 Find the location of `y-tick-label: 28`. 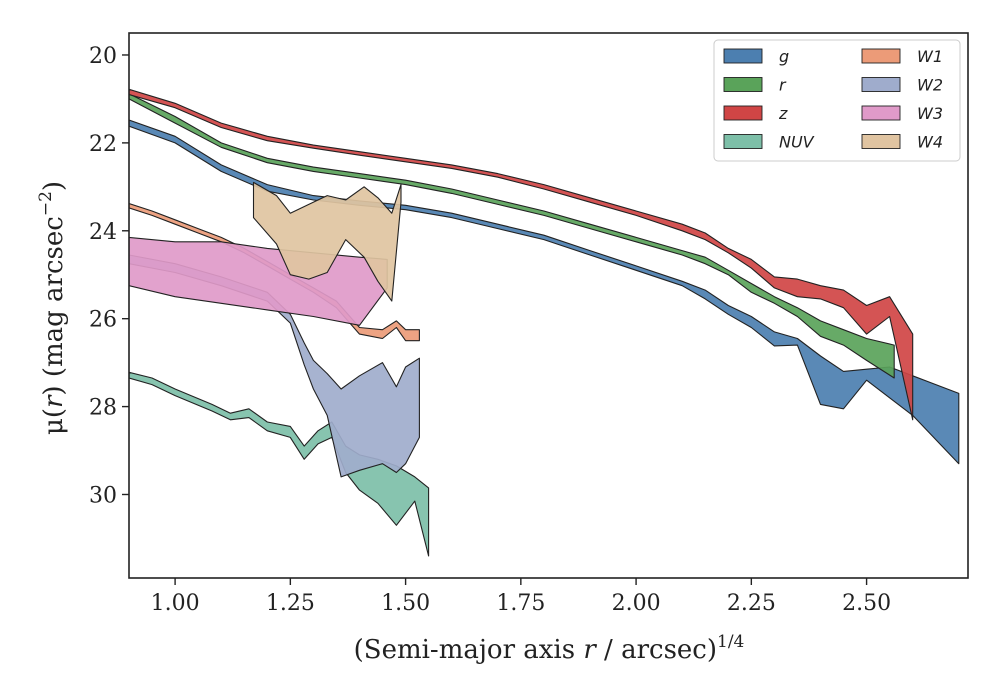

y-tick-label: 28 is located at coordinates (103, 408).